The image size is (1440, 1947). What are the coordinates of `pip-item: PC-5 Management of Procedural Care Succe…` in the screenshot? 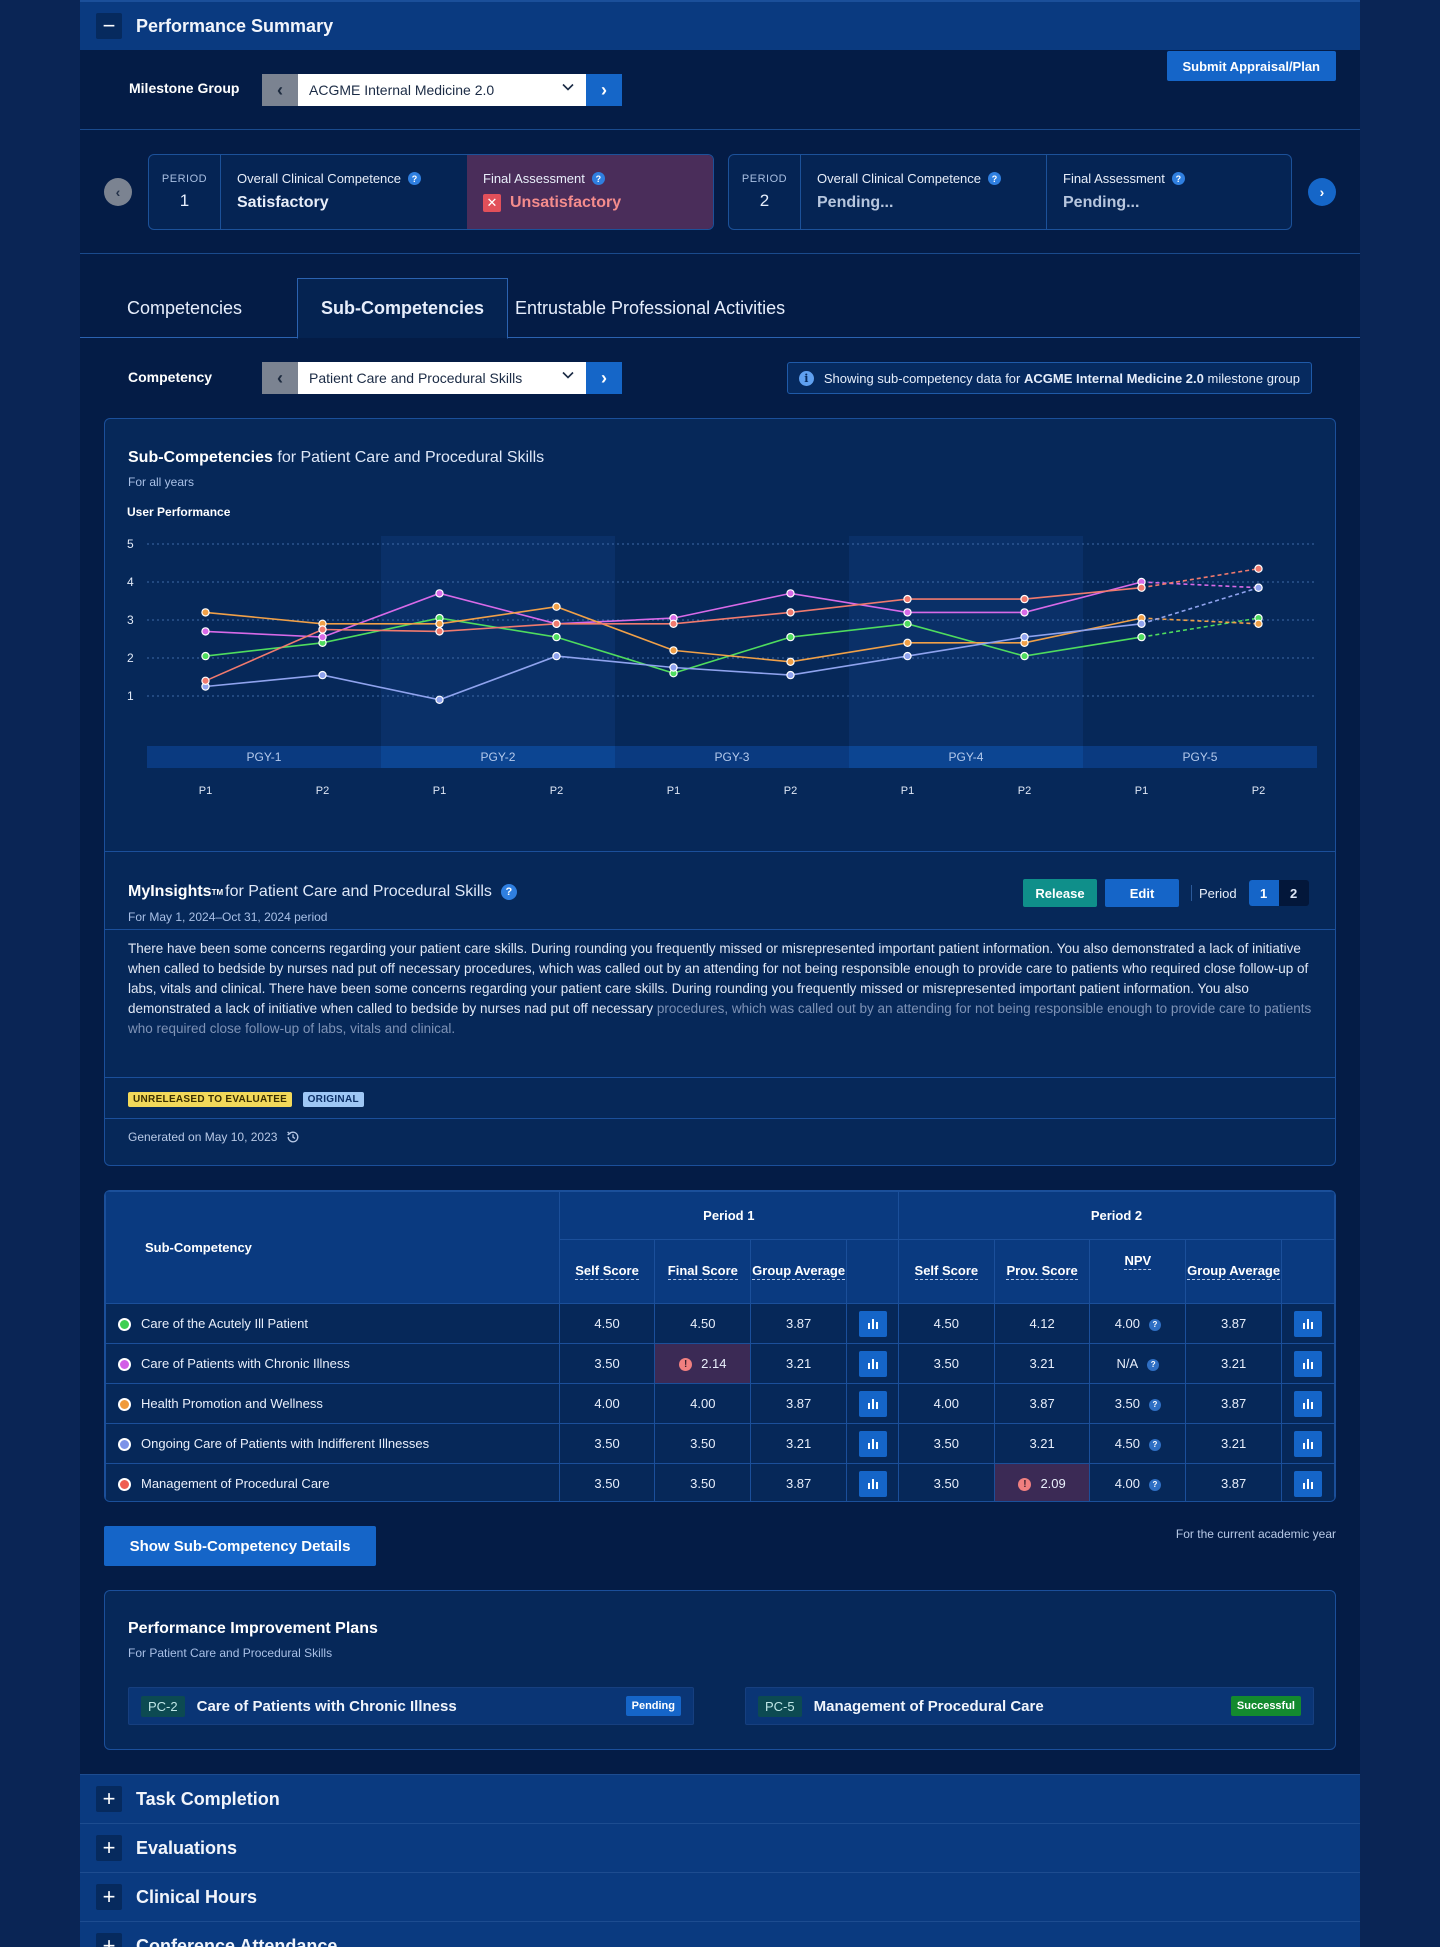 It's located at (1029, 1706).